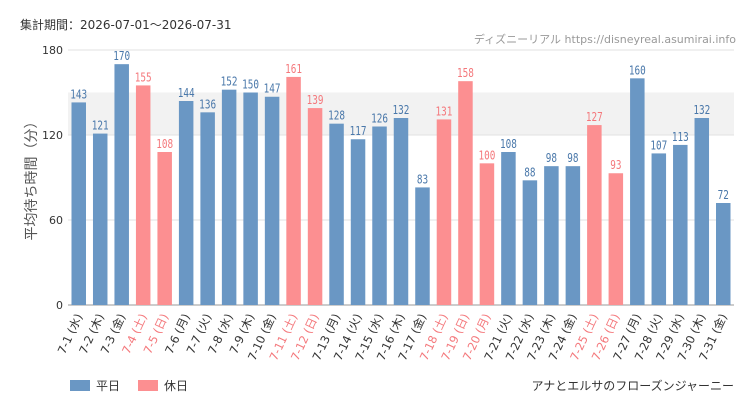  I want to click on data-label: 126, so click(379, 118).